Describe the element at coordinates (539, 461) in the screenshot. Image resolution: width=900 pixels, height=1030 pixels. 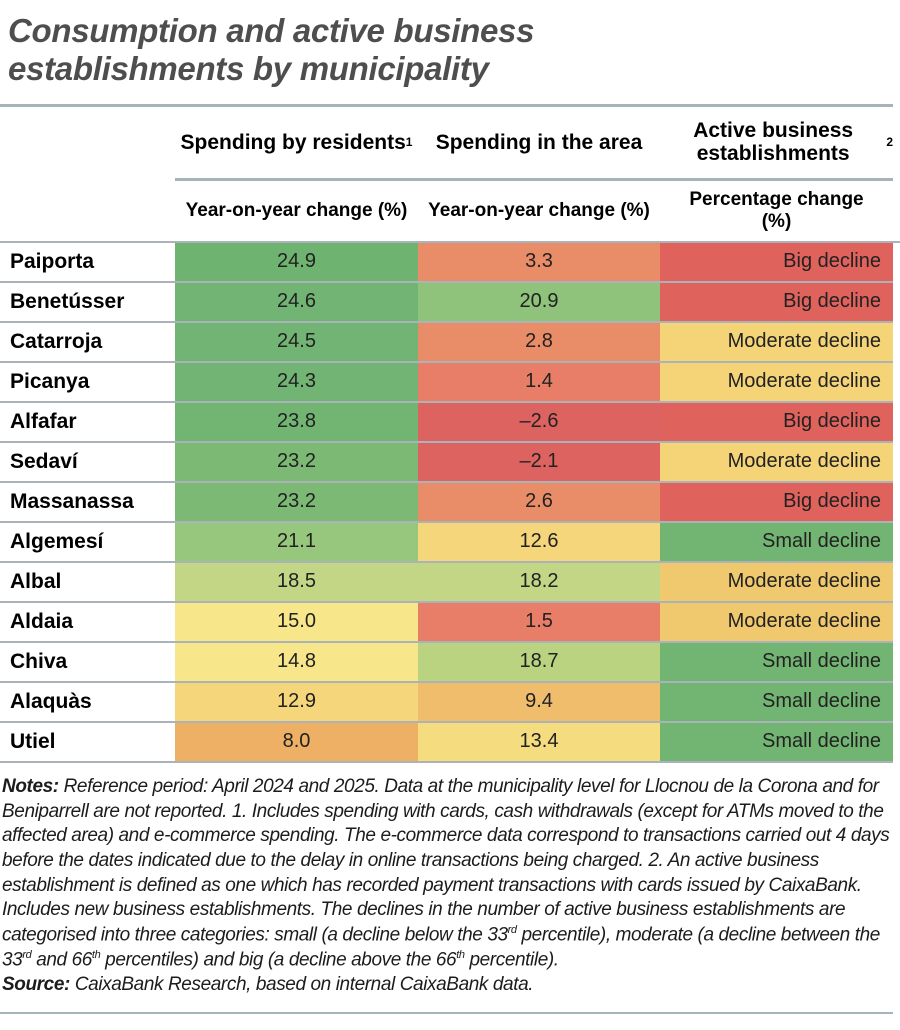
I see `spending-area-cell: –2.1` at that location.